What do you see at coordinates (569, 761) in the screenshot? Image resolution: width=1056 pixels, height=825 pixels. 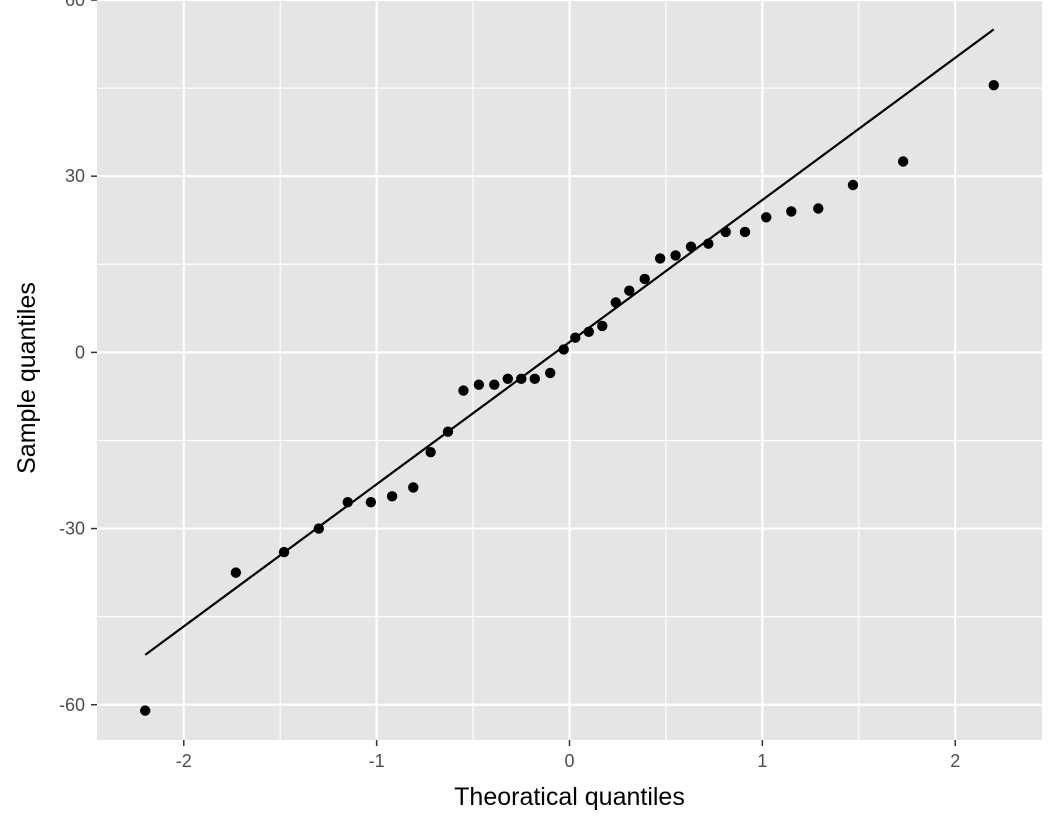 I see `x-tick-label: 0` at bounding box center [569, 761].